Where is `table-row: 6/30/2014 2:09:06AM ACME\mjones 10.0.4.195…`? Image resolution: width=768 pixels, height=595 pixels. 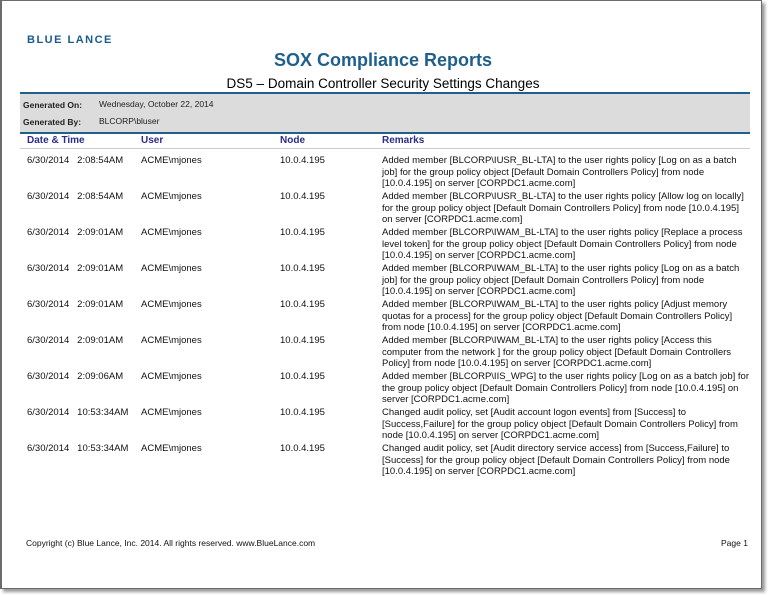 table-row: 6/30/2014 2:09:06AM ACME\mjones 10.0.4.195… is located at coordinates (383, 389).